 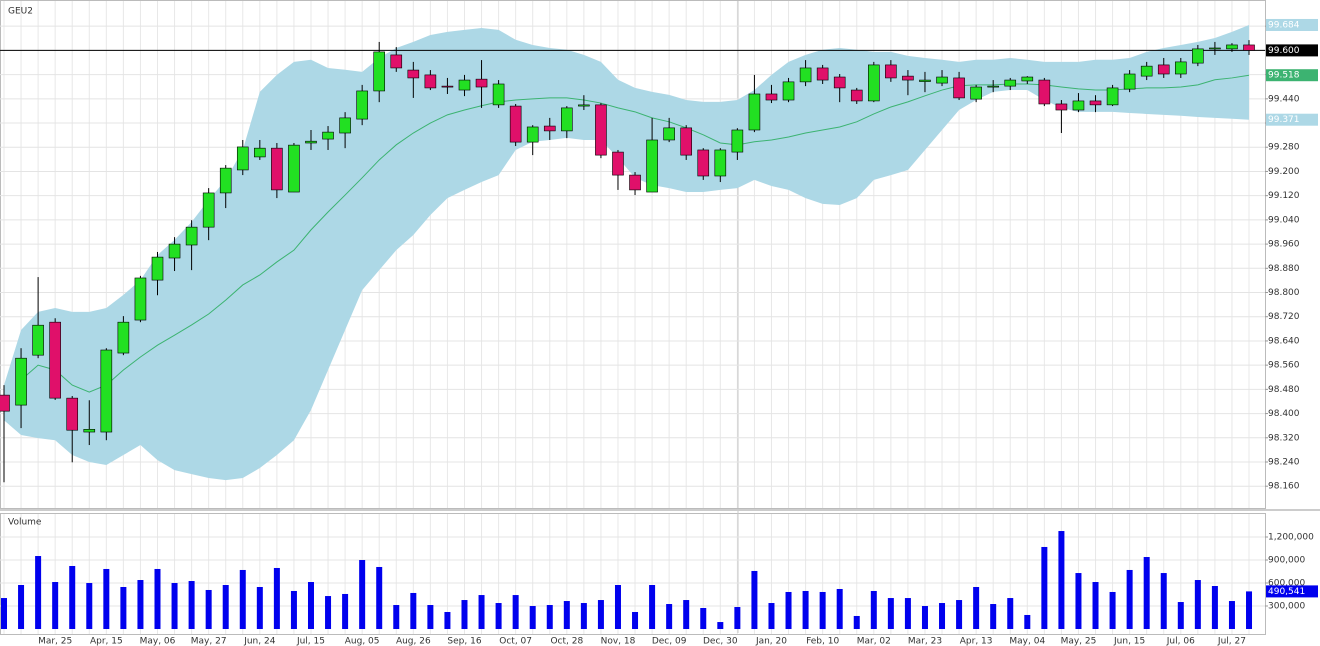 I want to click on y-tick-label: 98.720, so click(x=1284, y=317).